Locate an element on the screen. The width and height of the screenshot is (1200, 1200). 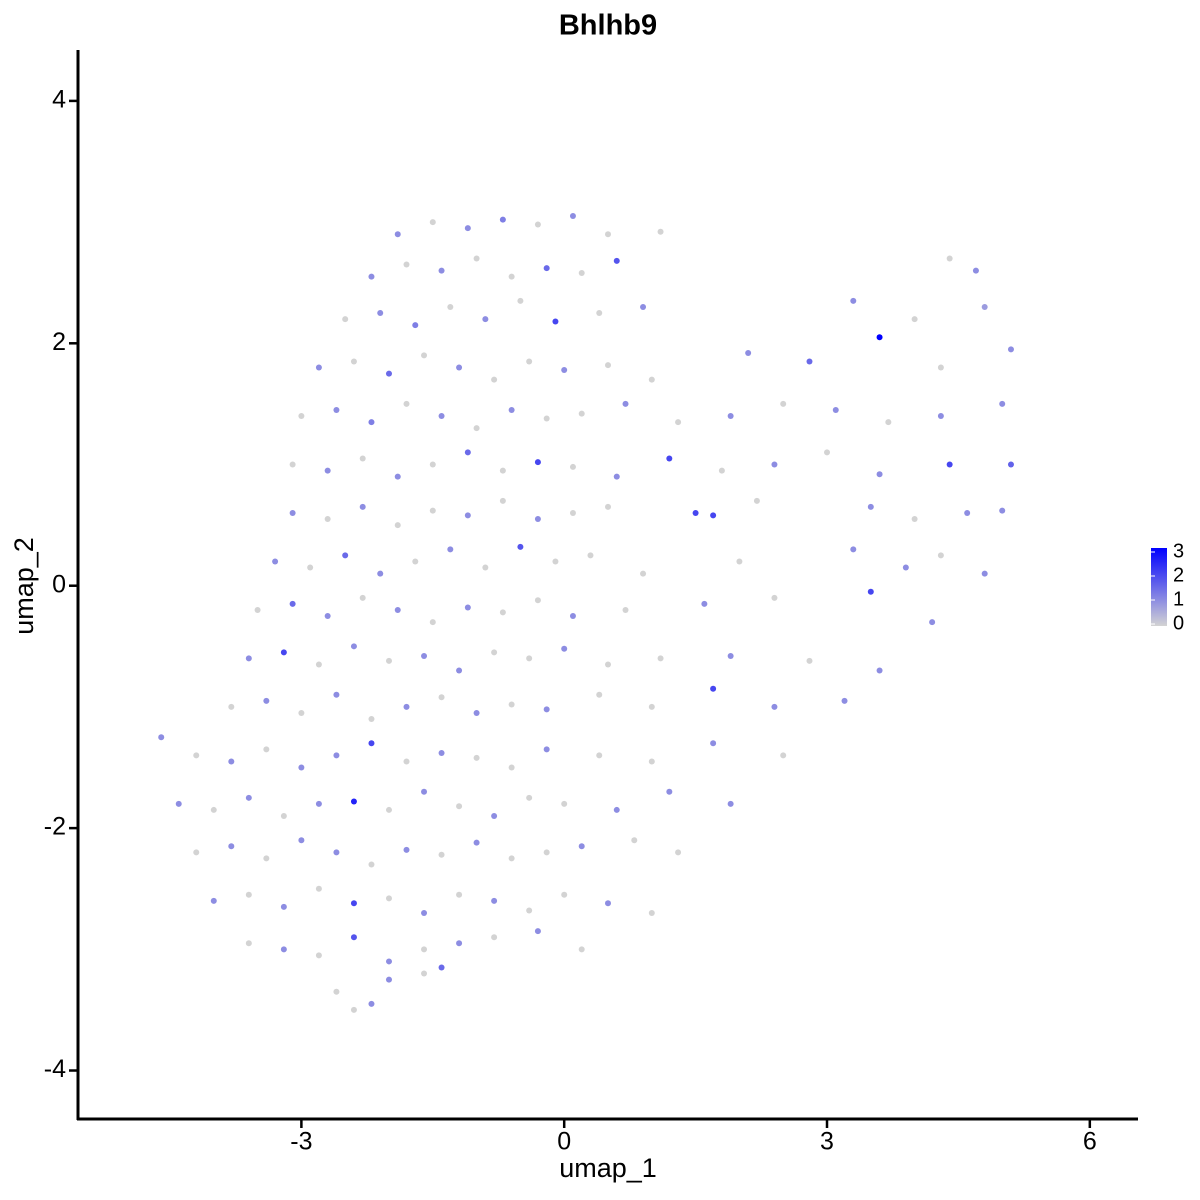
colorbar-label: 2 is located at coordinates (1178, 575).